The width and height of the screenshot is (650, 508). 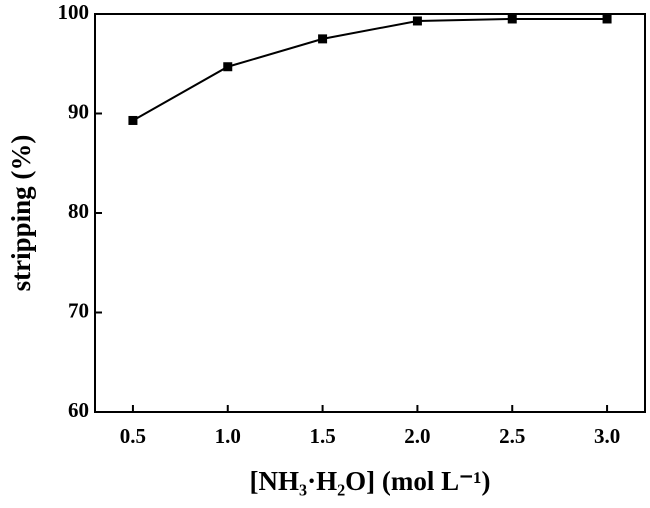 I want to click on y-tick-label: 90, so click(x=78, y=111).